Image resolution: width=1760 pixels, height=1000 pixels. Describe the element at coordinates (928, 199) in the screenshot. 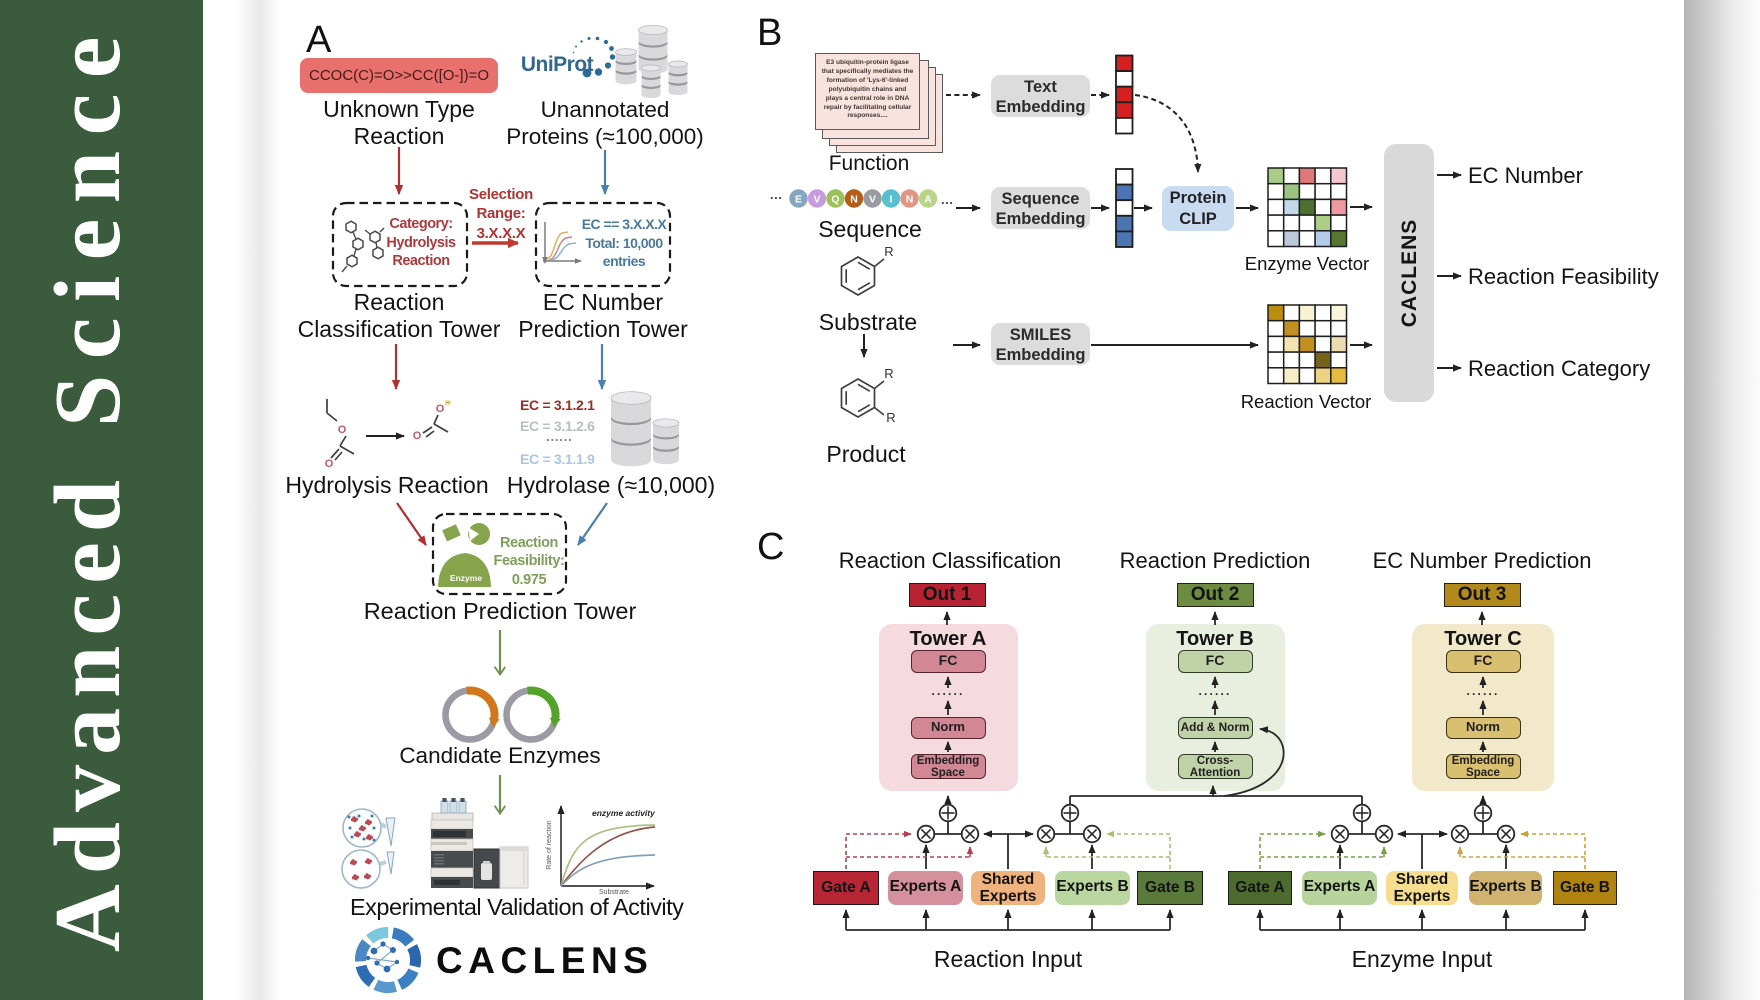

I see `svg-text: A` at that location.